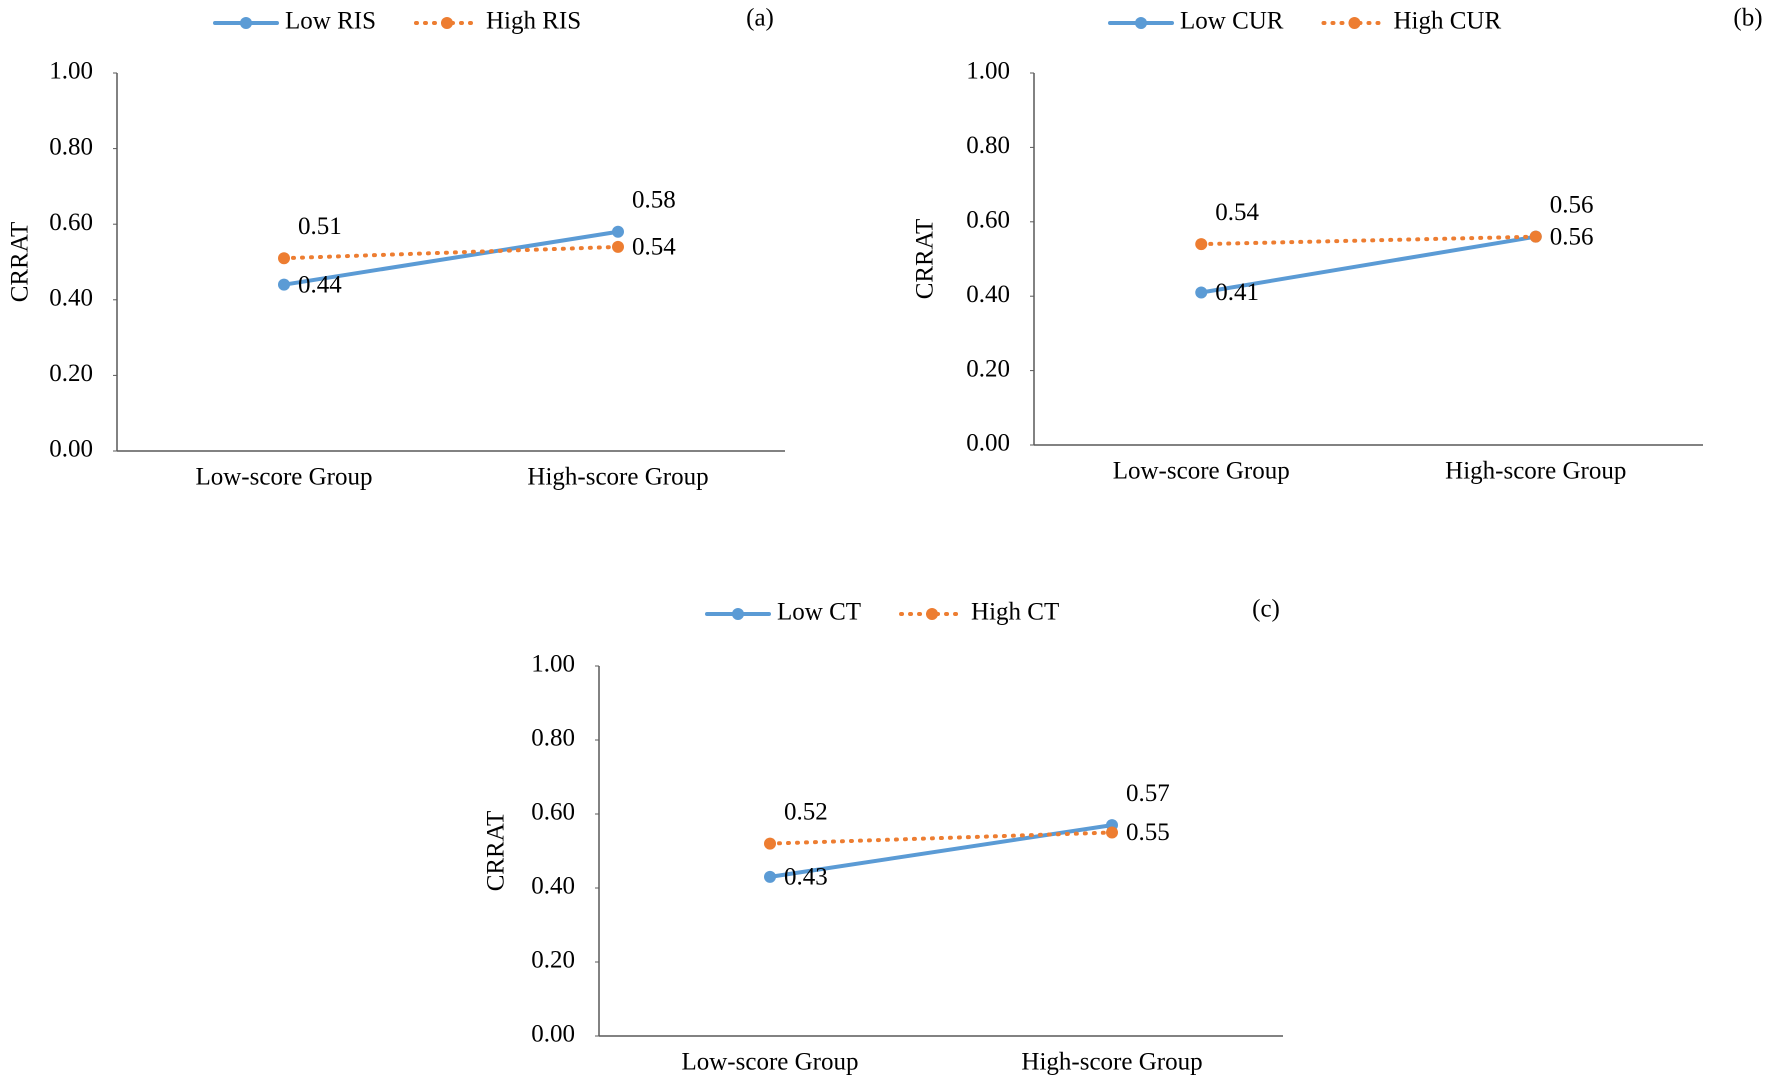 The image size is (1772, 1090). Describe the element at coordinates (1148, 832) in the screenshot. I see `data-label: 0.55` at that location.